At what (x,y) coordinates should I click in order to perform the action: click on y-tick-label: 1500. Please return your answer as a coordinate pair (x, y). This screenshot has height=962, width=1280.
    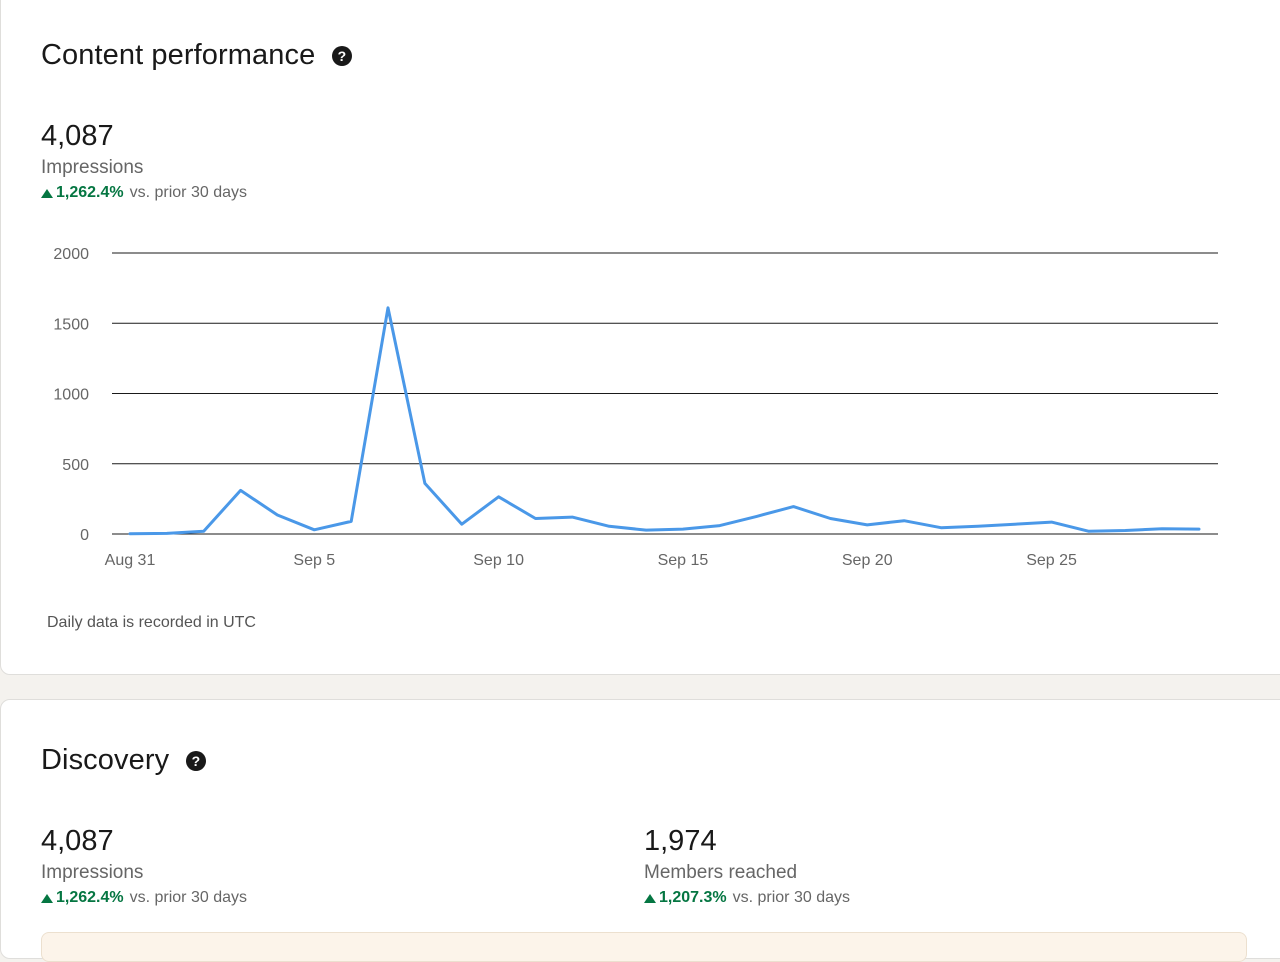
    Looking at the image, I should click on (71, 324).